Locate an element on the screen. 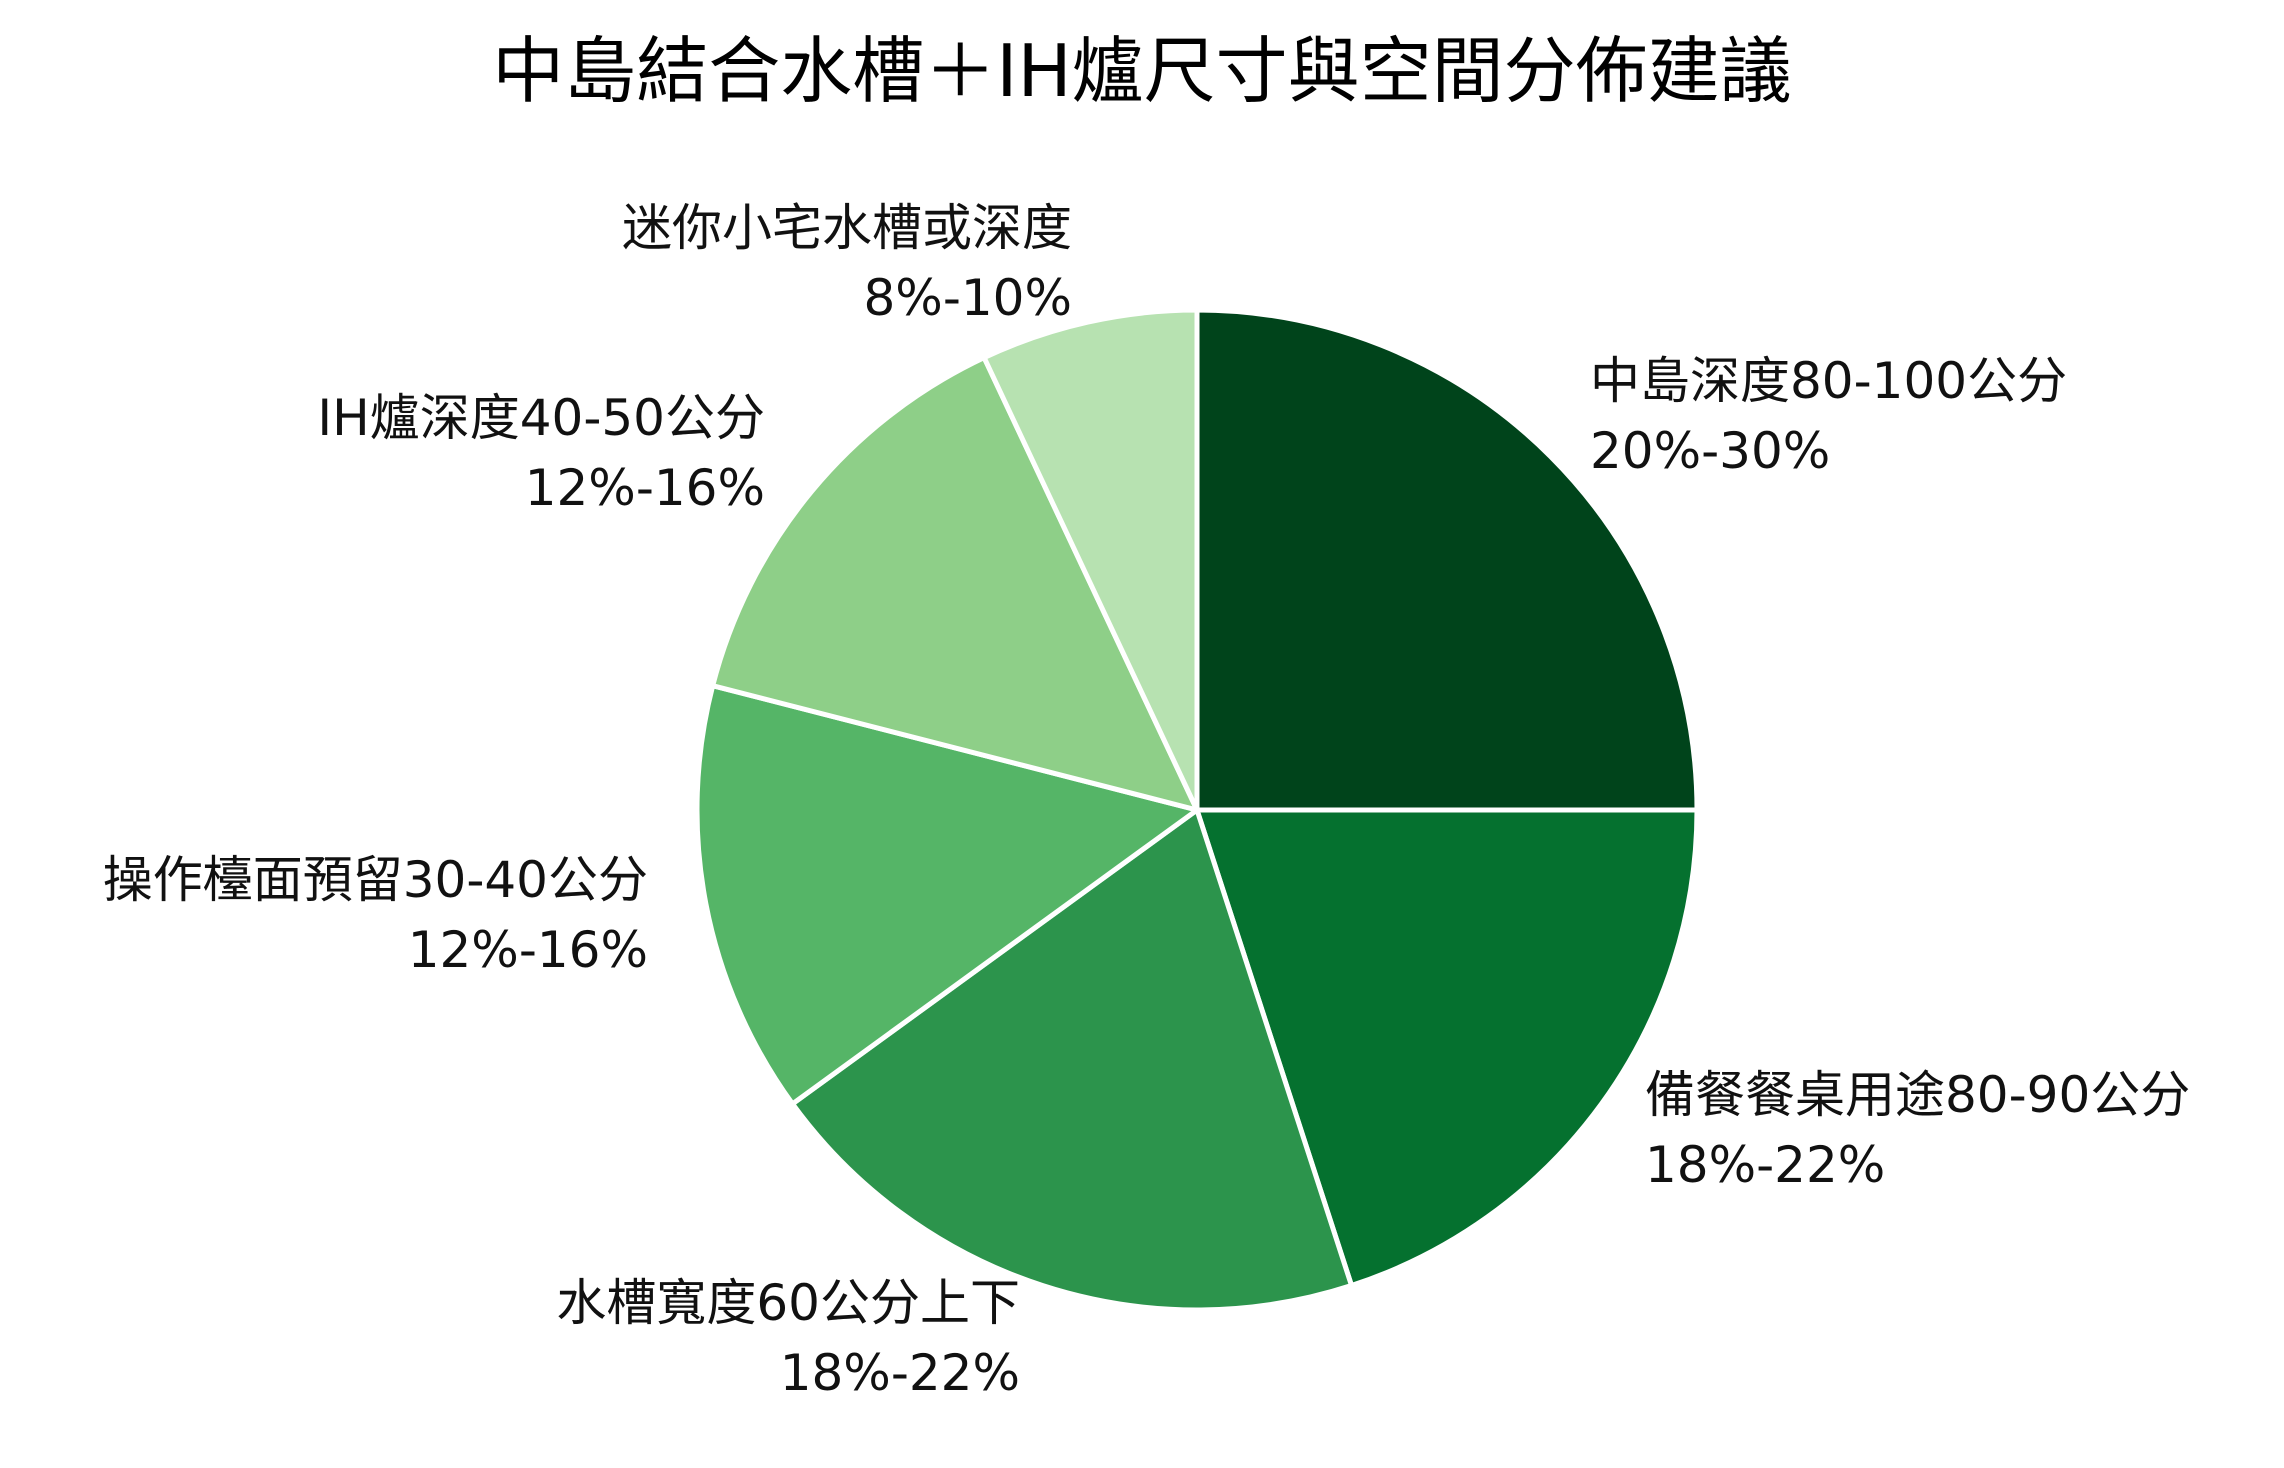  slice-label-value: 8%-10% is located at coordinates (968, 298).